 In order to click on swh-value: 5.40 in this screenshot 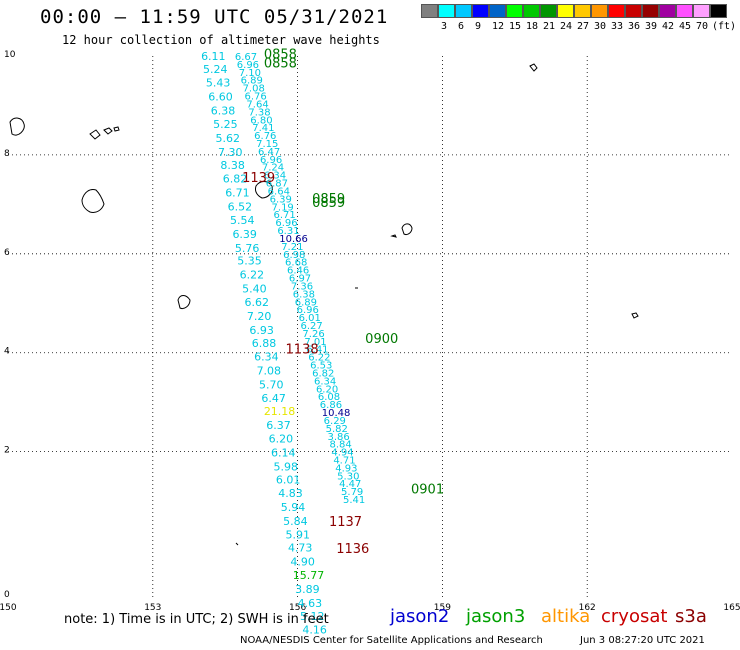, I will do `click(254, 288)`.